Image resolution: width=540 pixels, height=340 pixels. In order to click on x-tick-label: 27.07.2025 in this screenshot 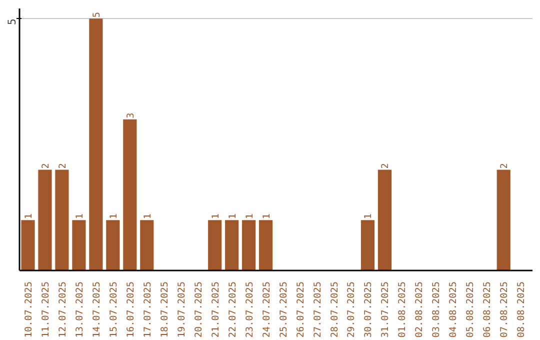, I will do `click(318, 309)`.